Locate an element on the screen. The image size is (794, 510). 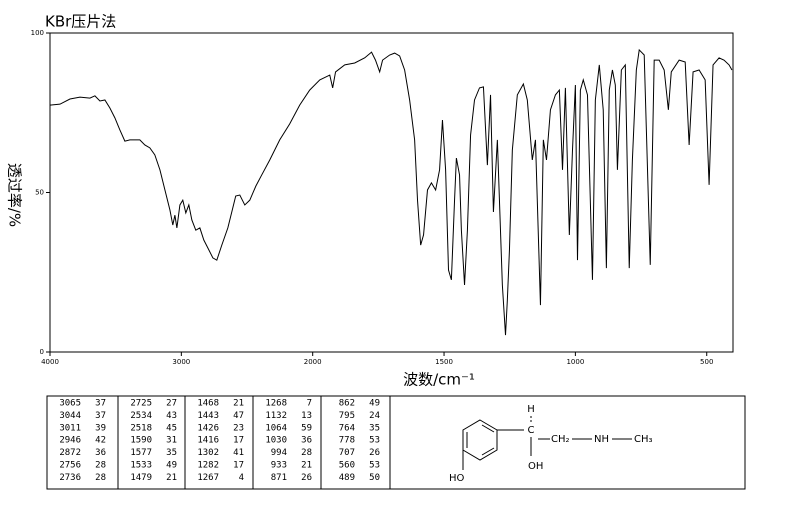
peak-wavenumber: 1302 is located at coordinates (208, 453).